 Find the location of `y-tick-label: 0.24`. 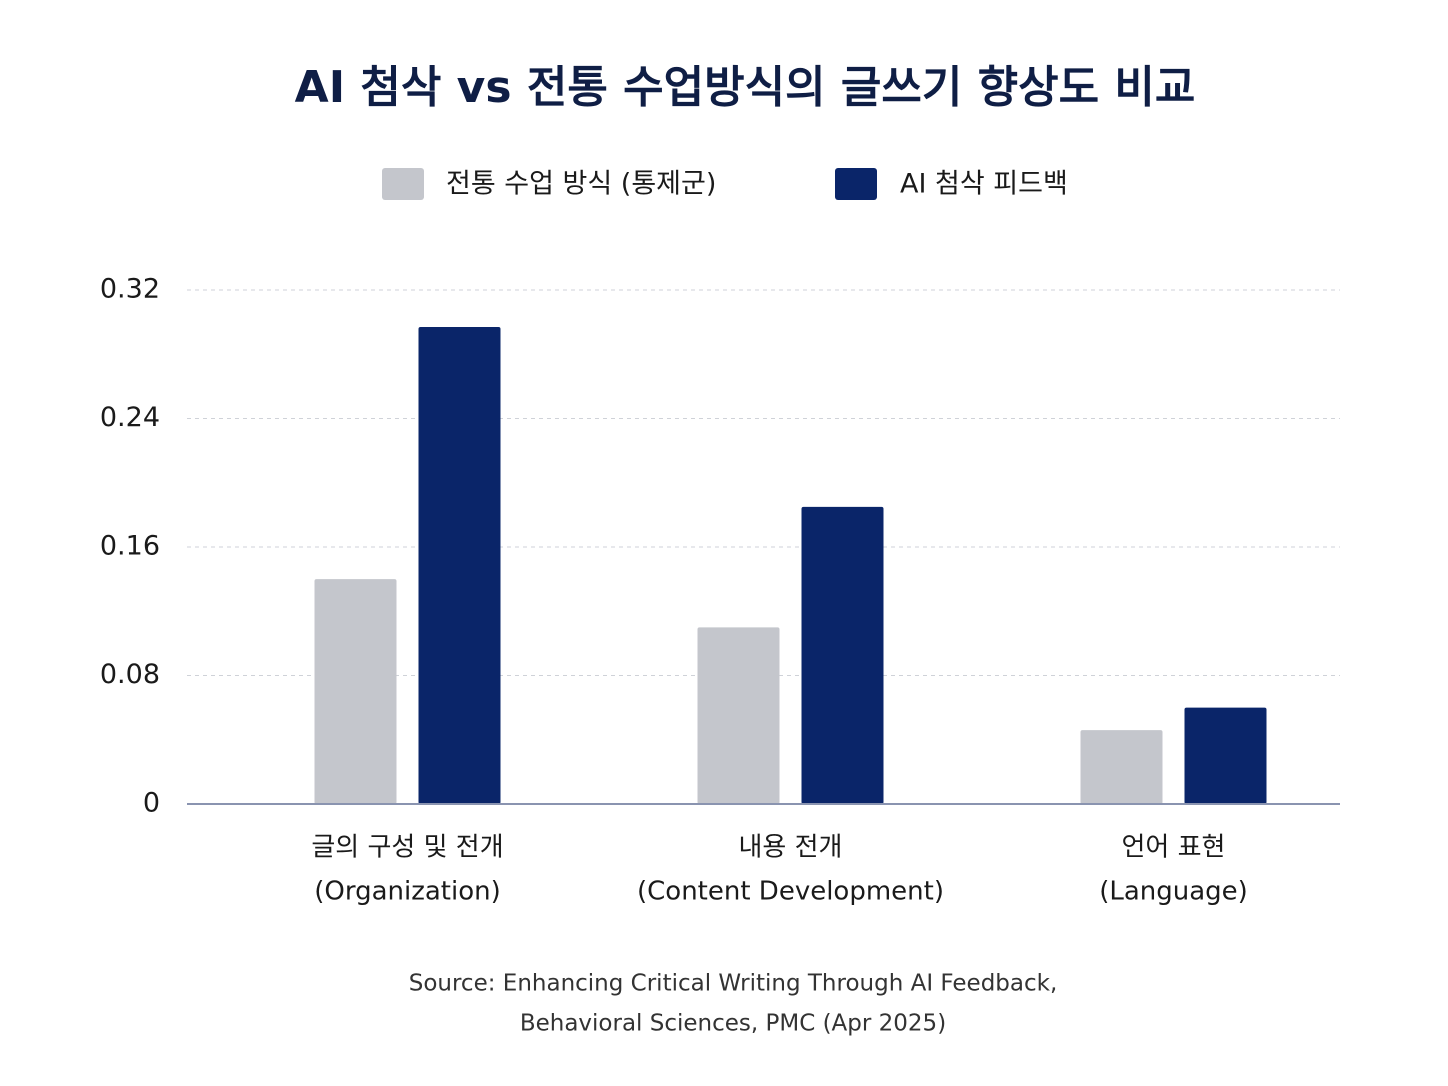

y-tick-label: 0.24 is located at coordinates (130, 417).